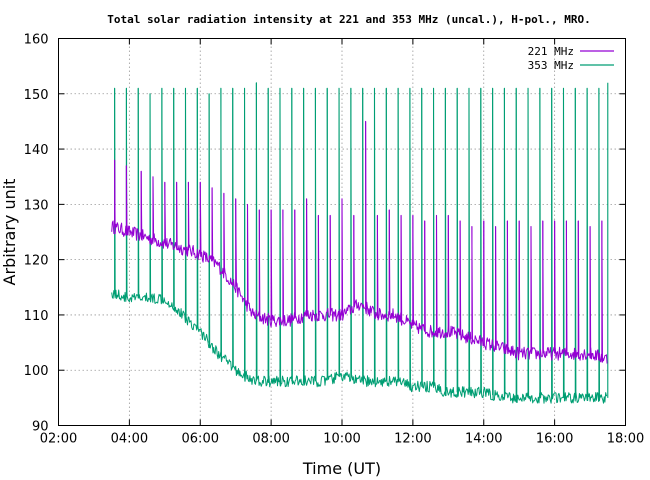  I want to click on x-tick-label: 12:00, so click(412, 439).